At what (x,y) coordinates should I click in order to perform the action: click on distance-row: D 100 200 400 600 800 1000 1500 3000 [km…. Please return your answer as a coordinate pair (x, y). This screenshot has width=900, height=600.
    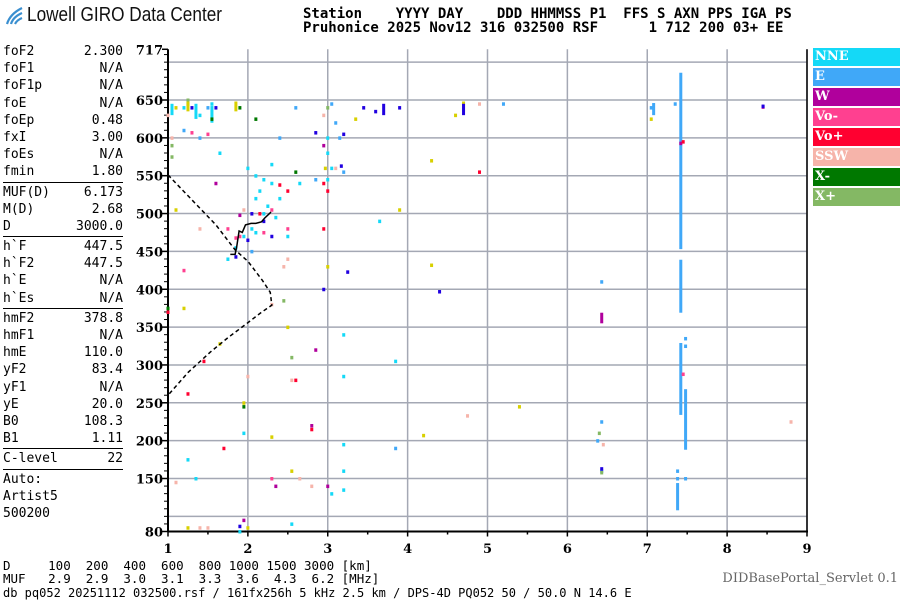
    Looking at the image, I should click on (187, 565).